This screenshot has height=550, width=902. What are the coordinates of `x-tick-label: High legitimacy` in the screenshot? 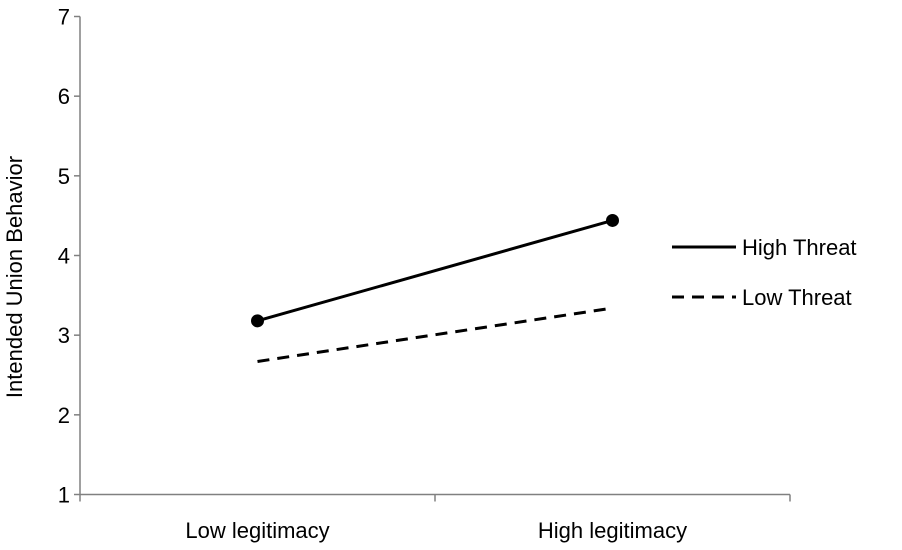 It's located at (612, 530).